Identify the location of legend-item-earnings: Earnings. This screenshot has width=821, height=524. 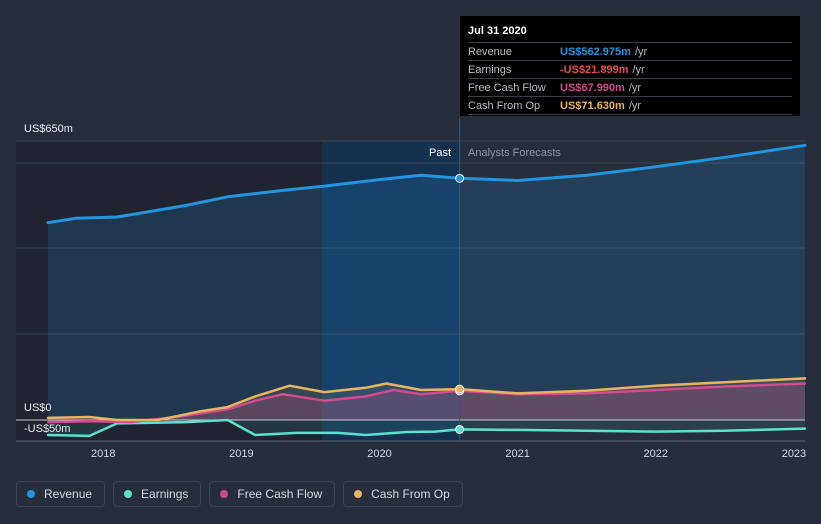
(157, 494).